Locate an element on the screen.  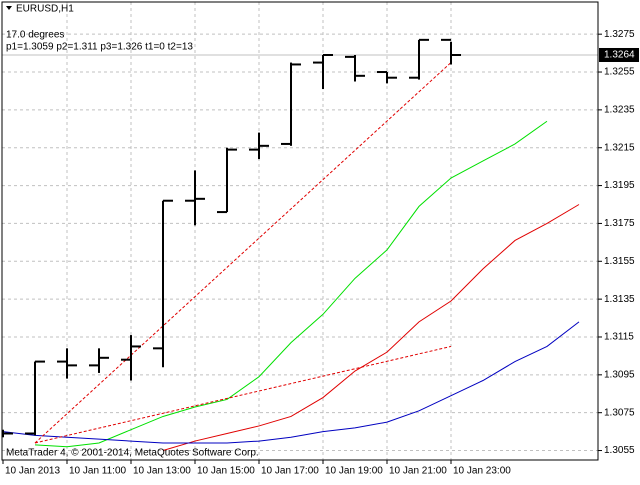
x-tick-label: 10 Jan 19:00 is located at coordinates (354, 471).